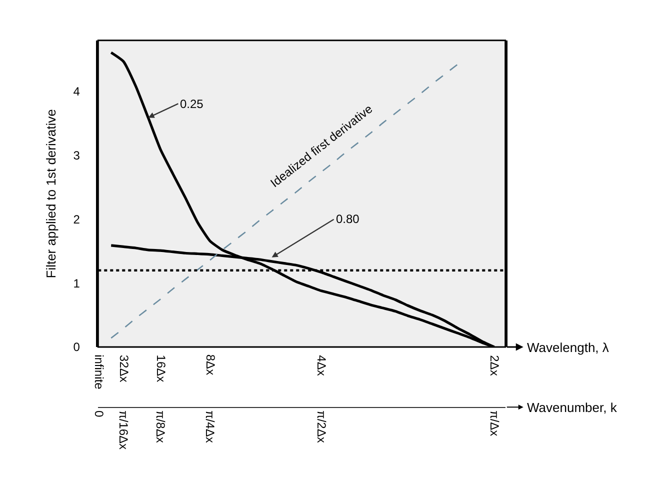 This screenshot has height=494, width=650. What do you see at coordinates (495, 365) in the screenshot?
I see `text: 2Δx` at bounding box center [495, 365].